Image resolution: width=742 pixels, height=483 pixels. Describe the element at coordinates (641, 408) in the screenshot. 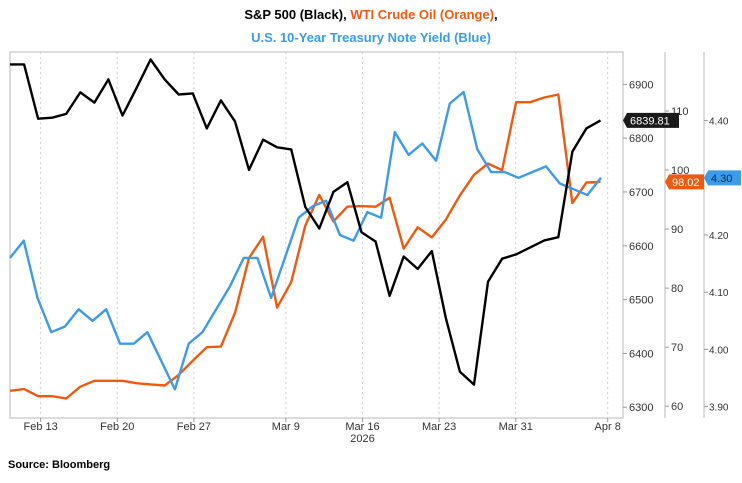

I see `sp500-tick-label: 6300` at that location.